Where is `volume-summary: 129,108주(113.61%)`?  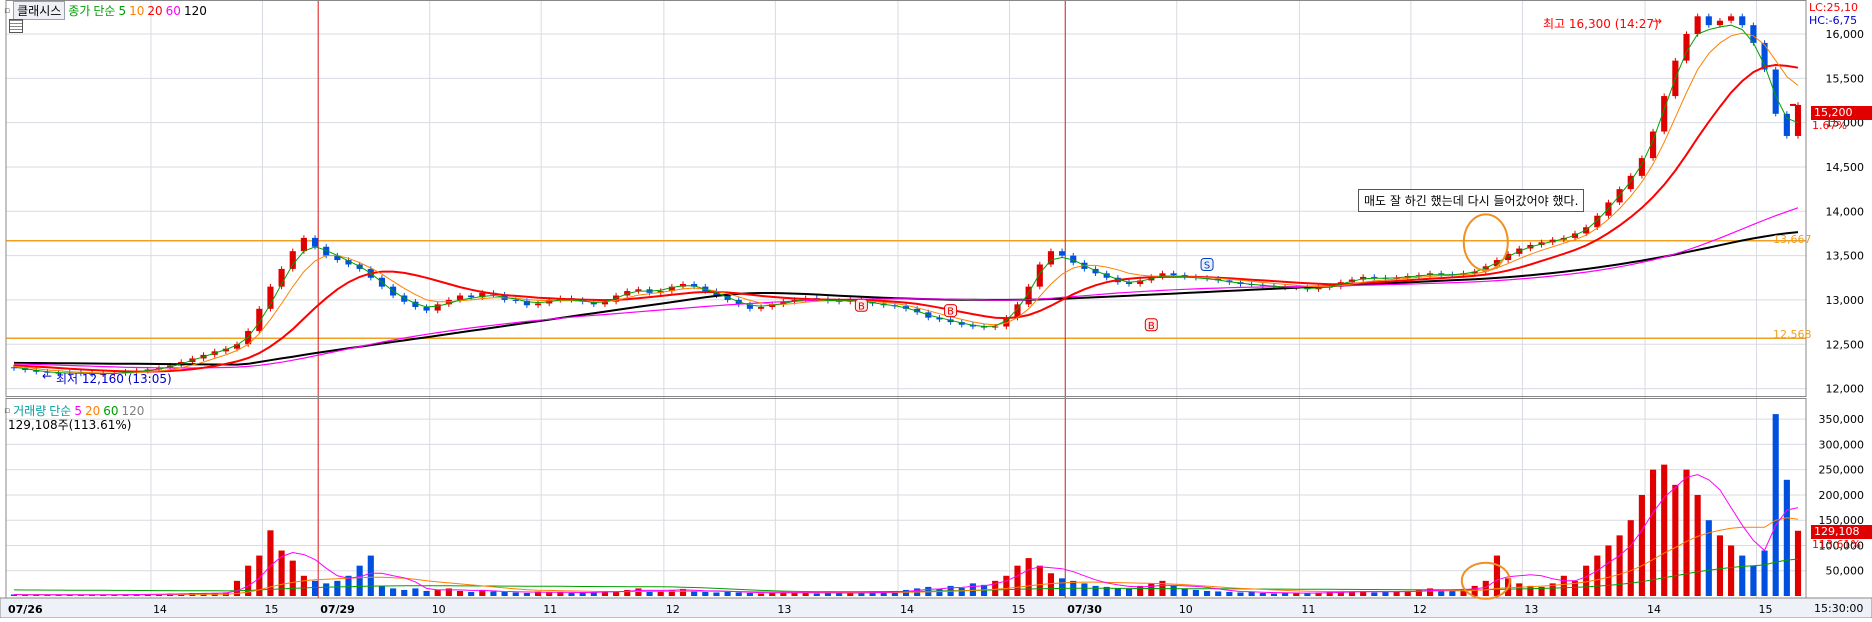
volume-summary: 129,108주(113.61%) is located at coordinates (70, 425).